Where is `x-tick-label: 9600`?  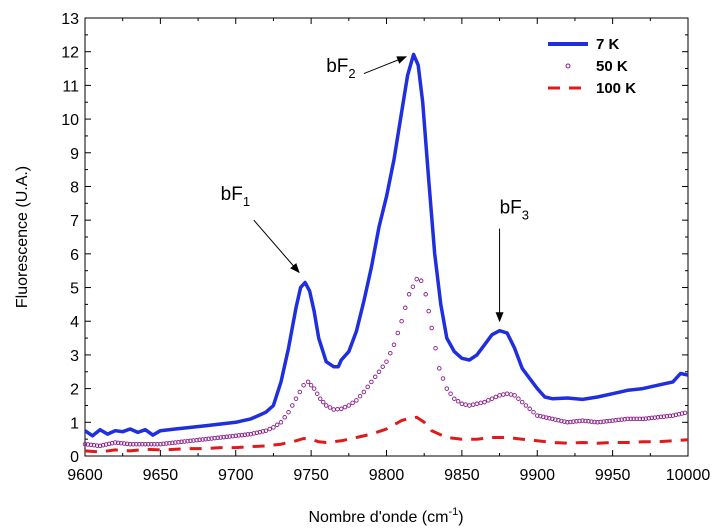 x-tick-label: 9600 is located at coordinates (85, 475).